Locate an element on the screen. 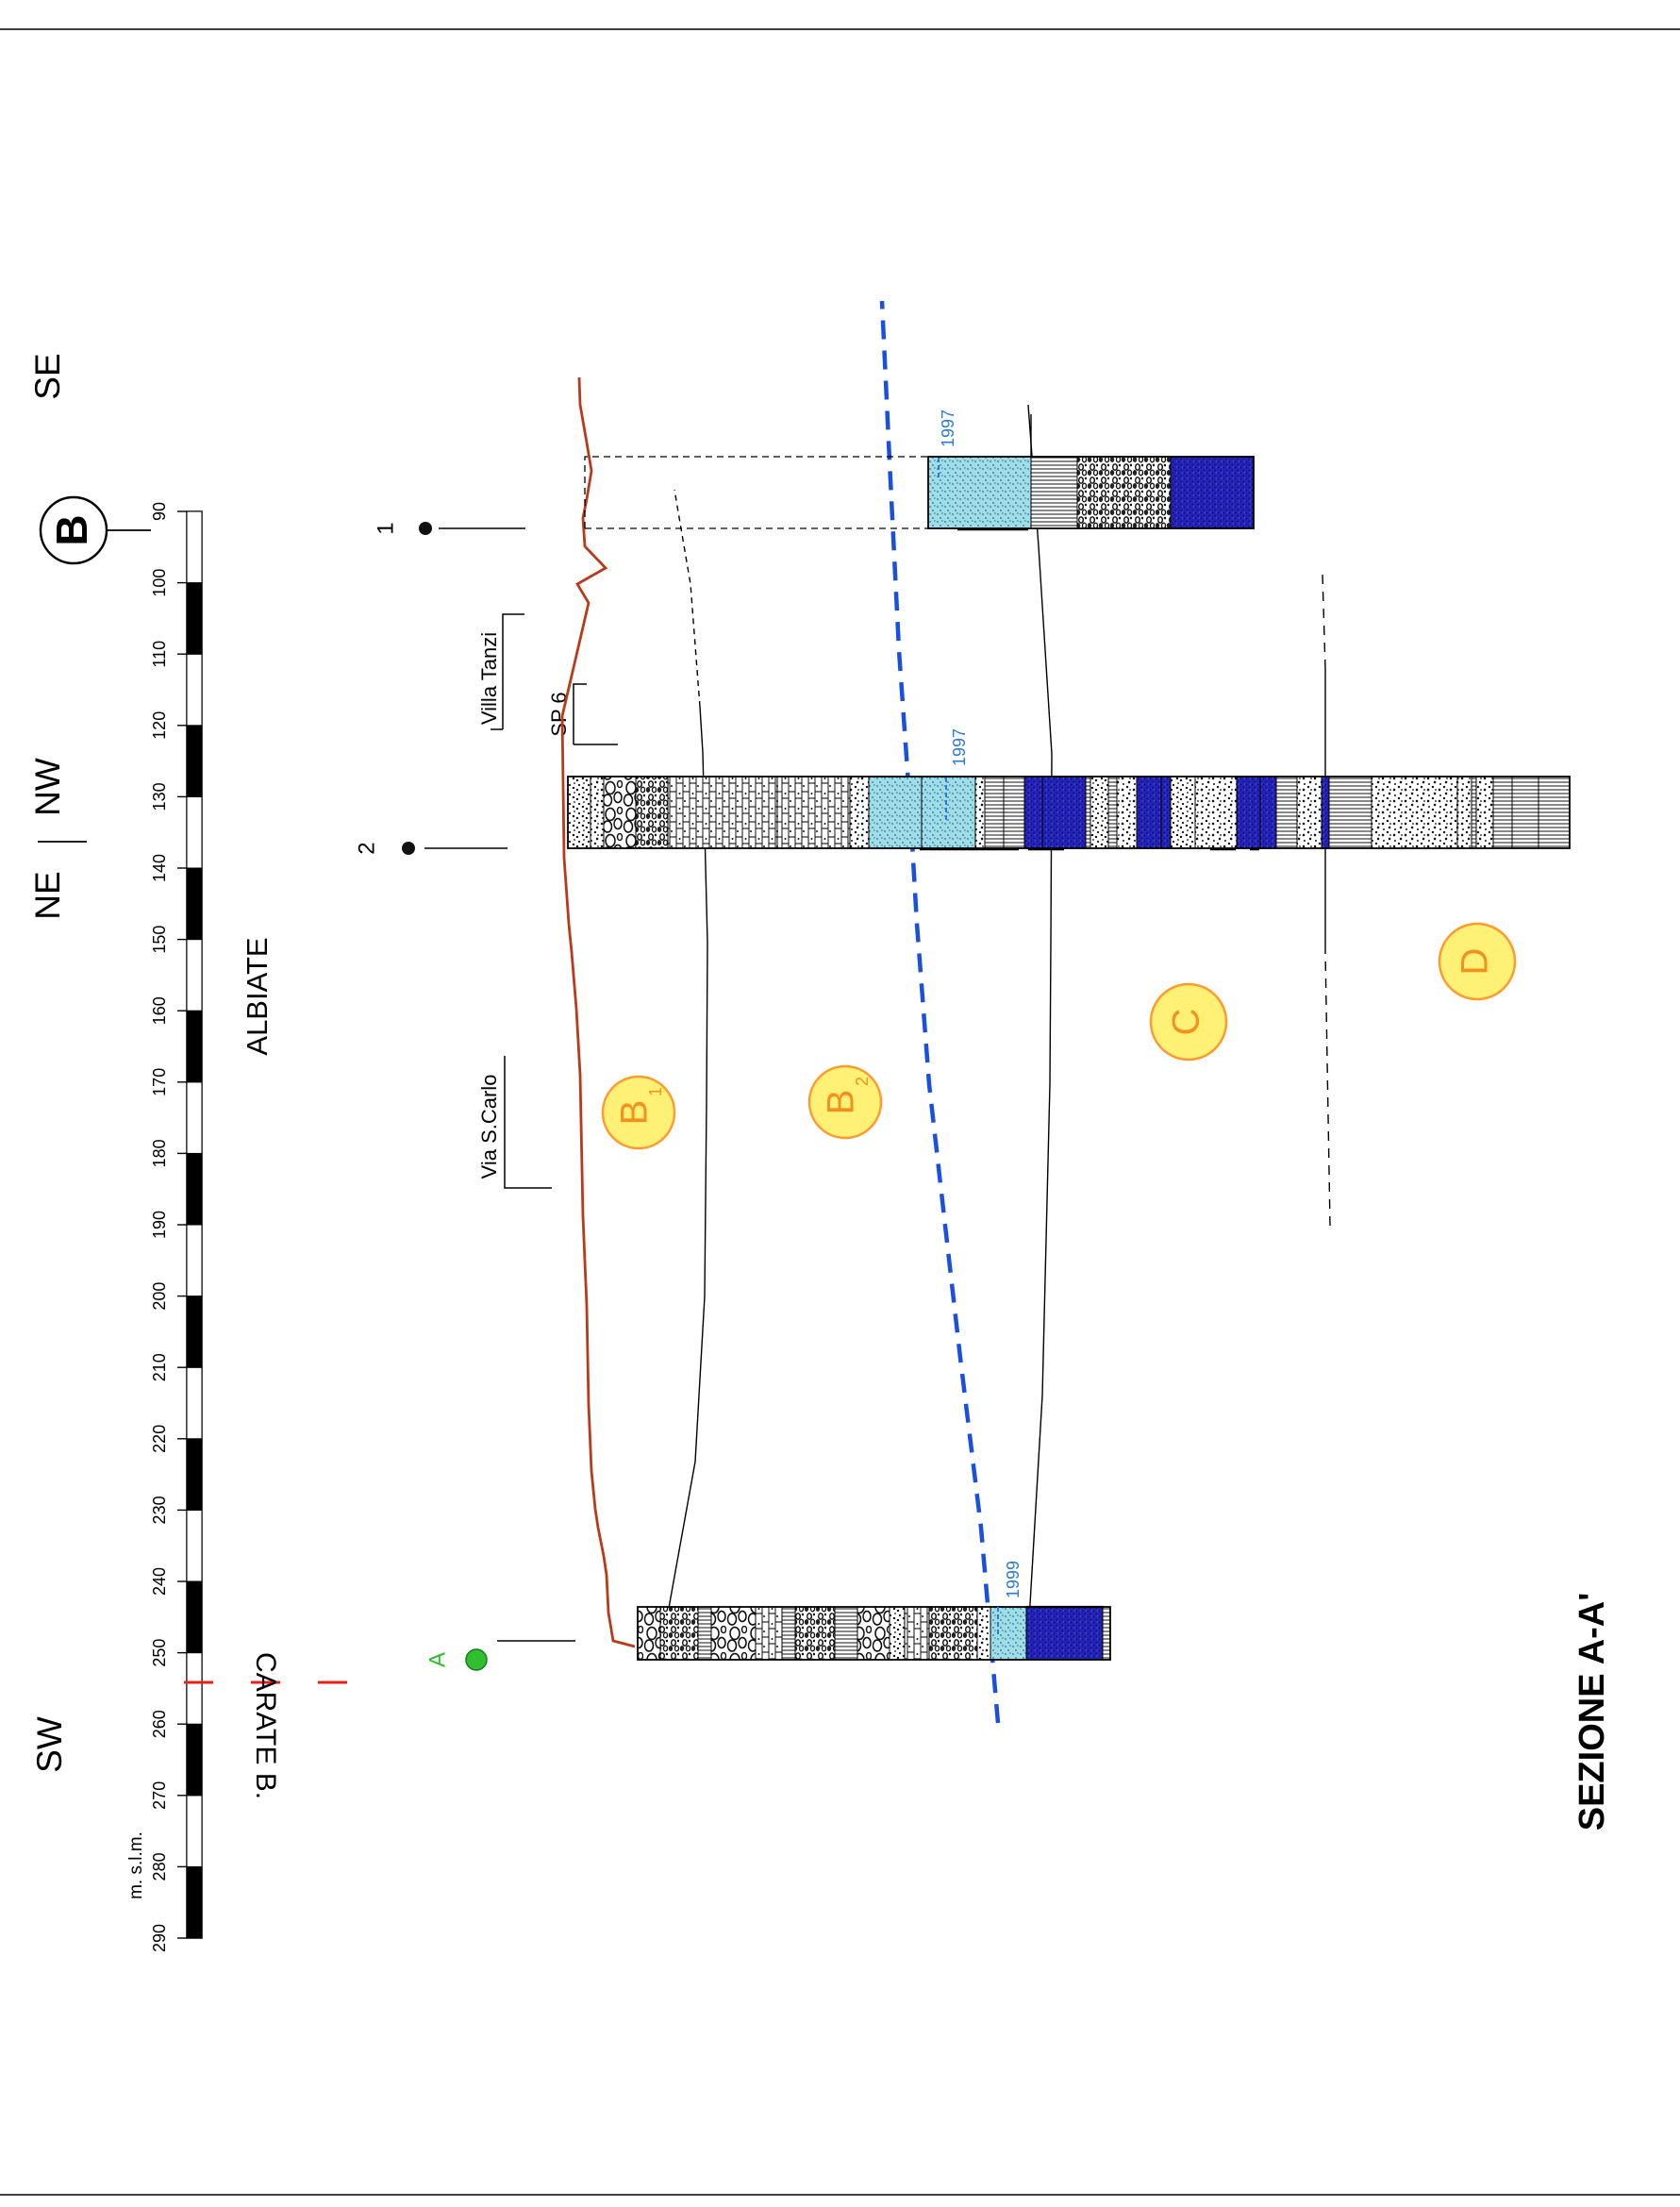 This screenshot has height=2207, width=1680. scale-tick-label: 140 is located at coordinates (159, 868).